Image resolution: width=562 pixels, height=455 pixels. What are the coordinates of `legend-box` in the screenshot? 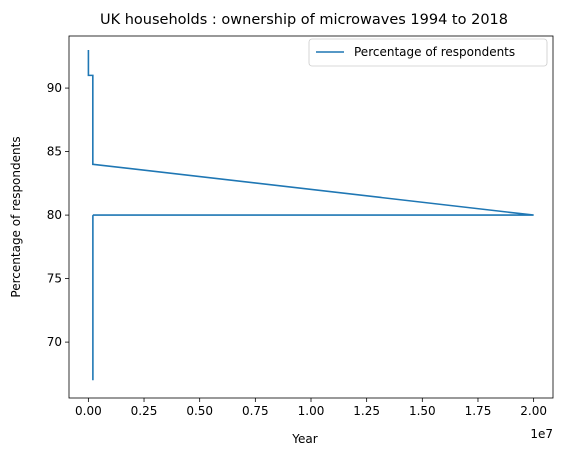 It's located at (428, 52).